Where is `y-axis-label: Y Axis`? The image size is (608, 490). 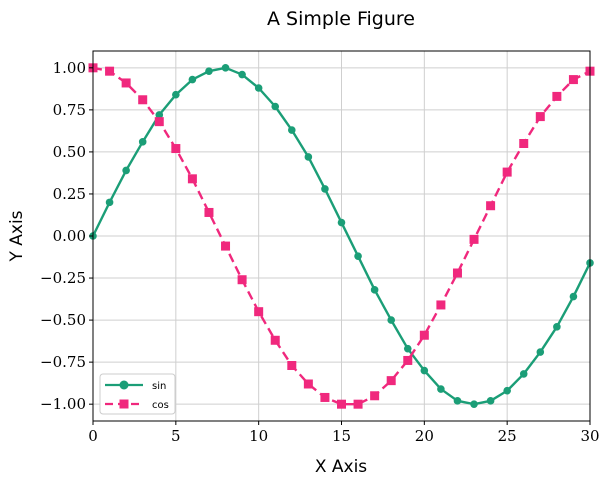 y-axis-label: Y Axis is located at coordinates (17, 236).